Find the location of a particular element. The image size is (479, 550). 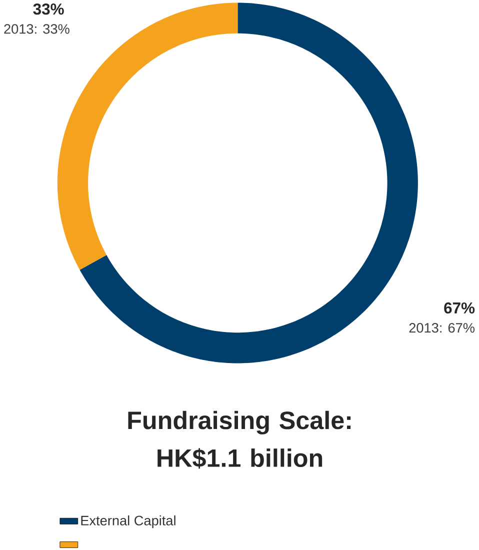

text: 33% is located at coordinates (48, 9).